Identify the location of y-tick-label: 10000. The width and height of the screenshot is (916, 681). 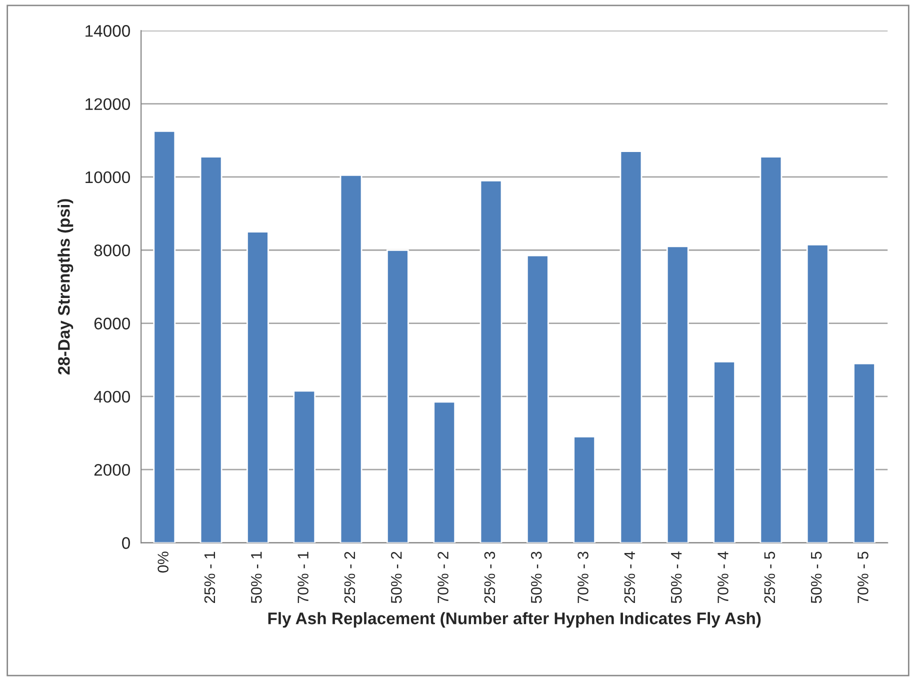
(108, 177).